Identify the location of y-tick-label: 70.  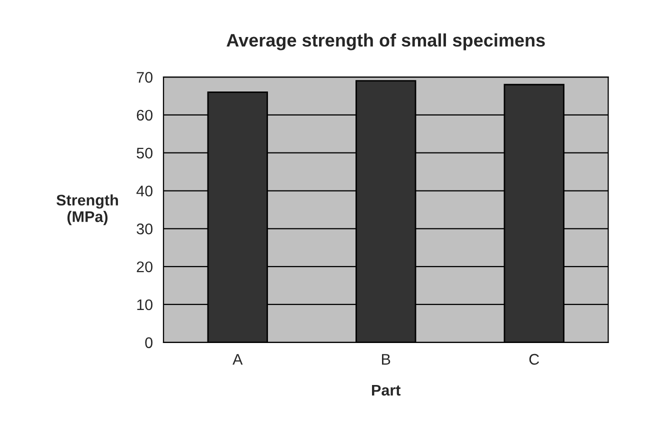
(144, 77).